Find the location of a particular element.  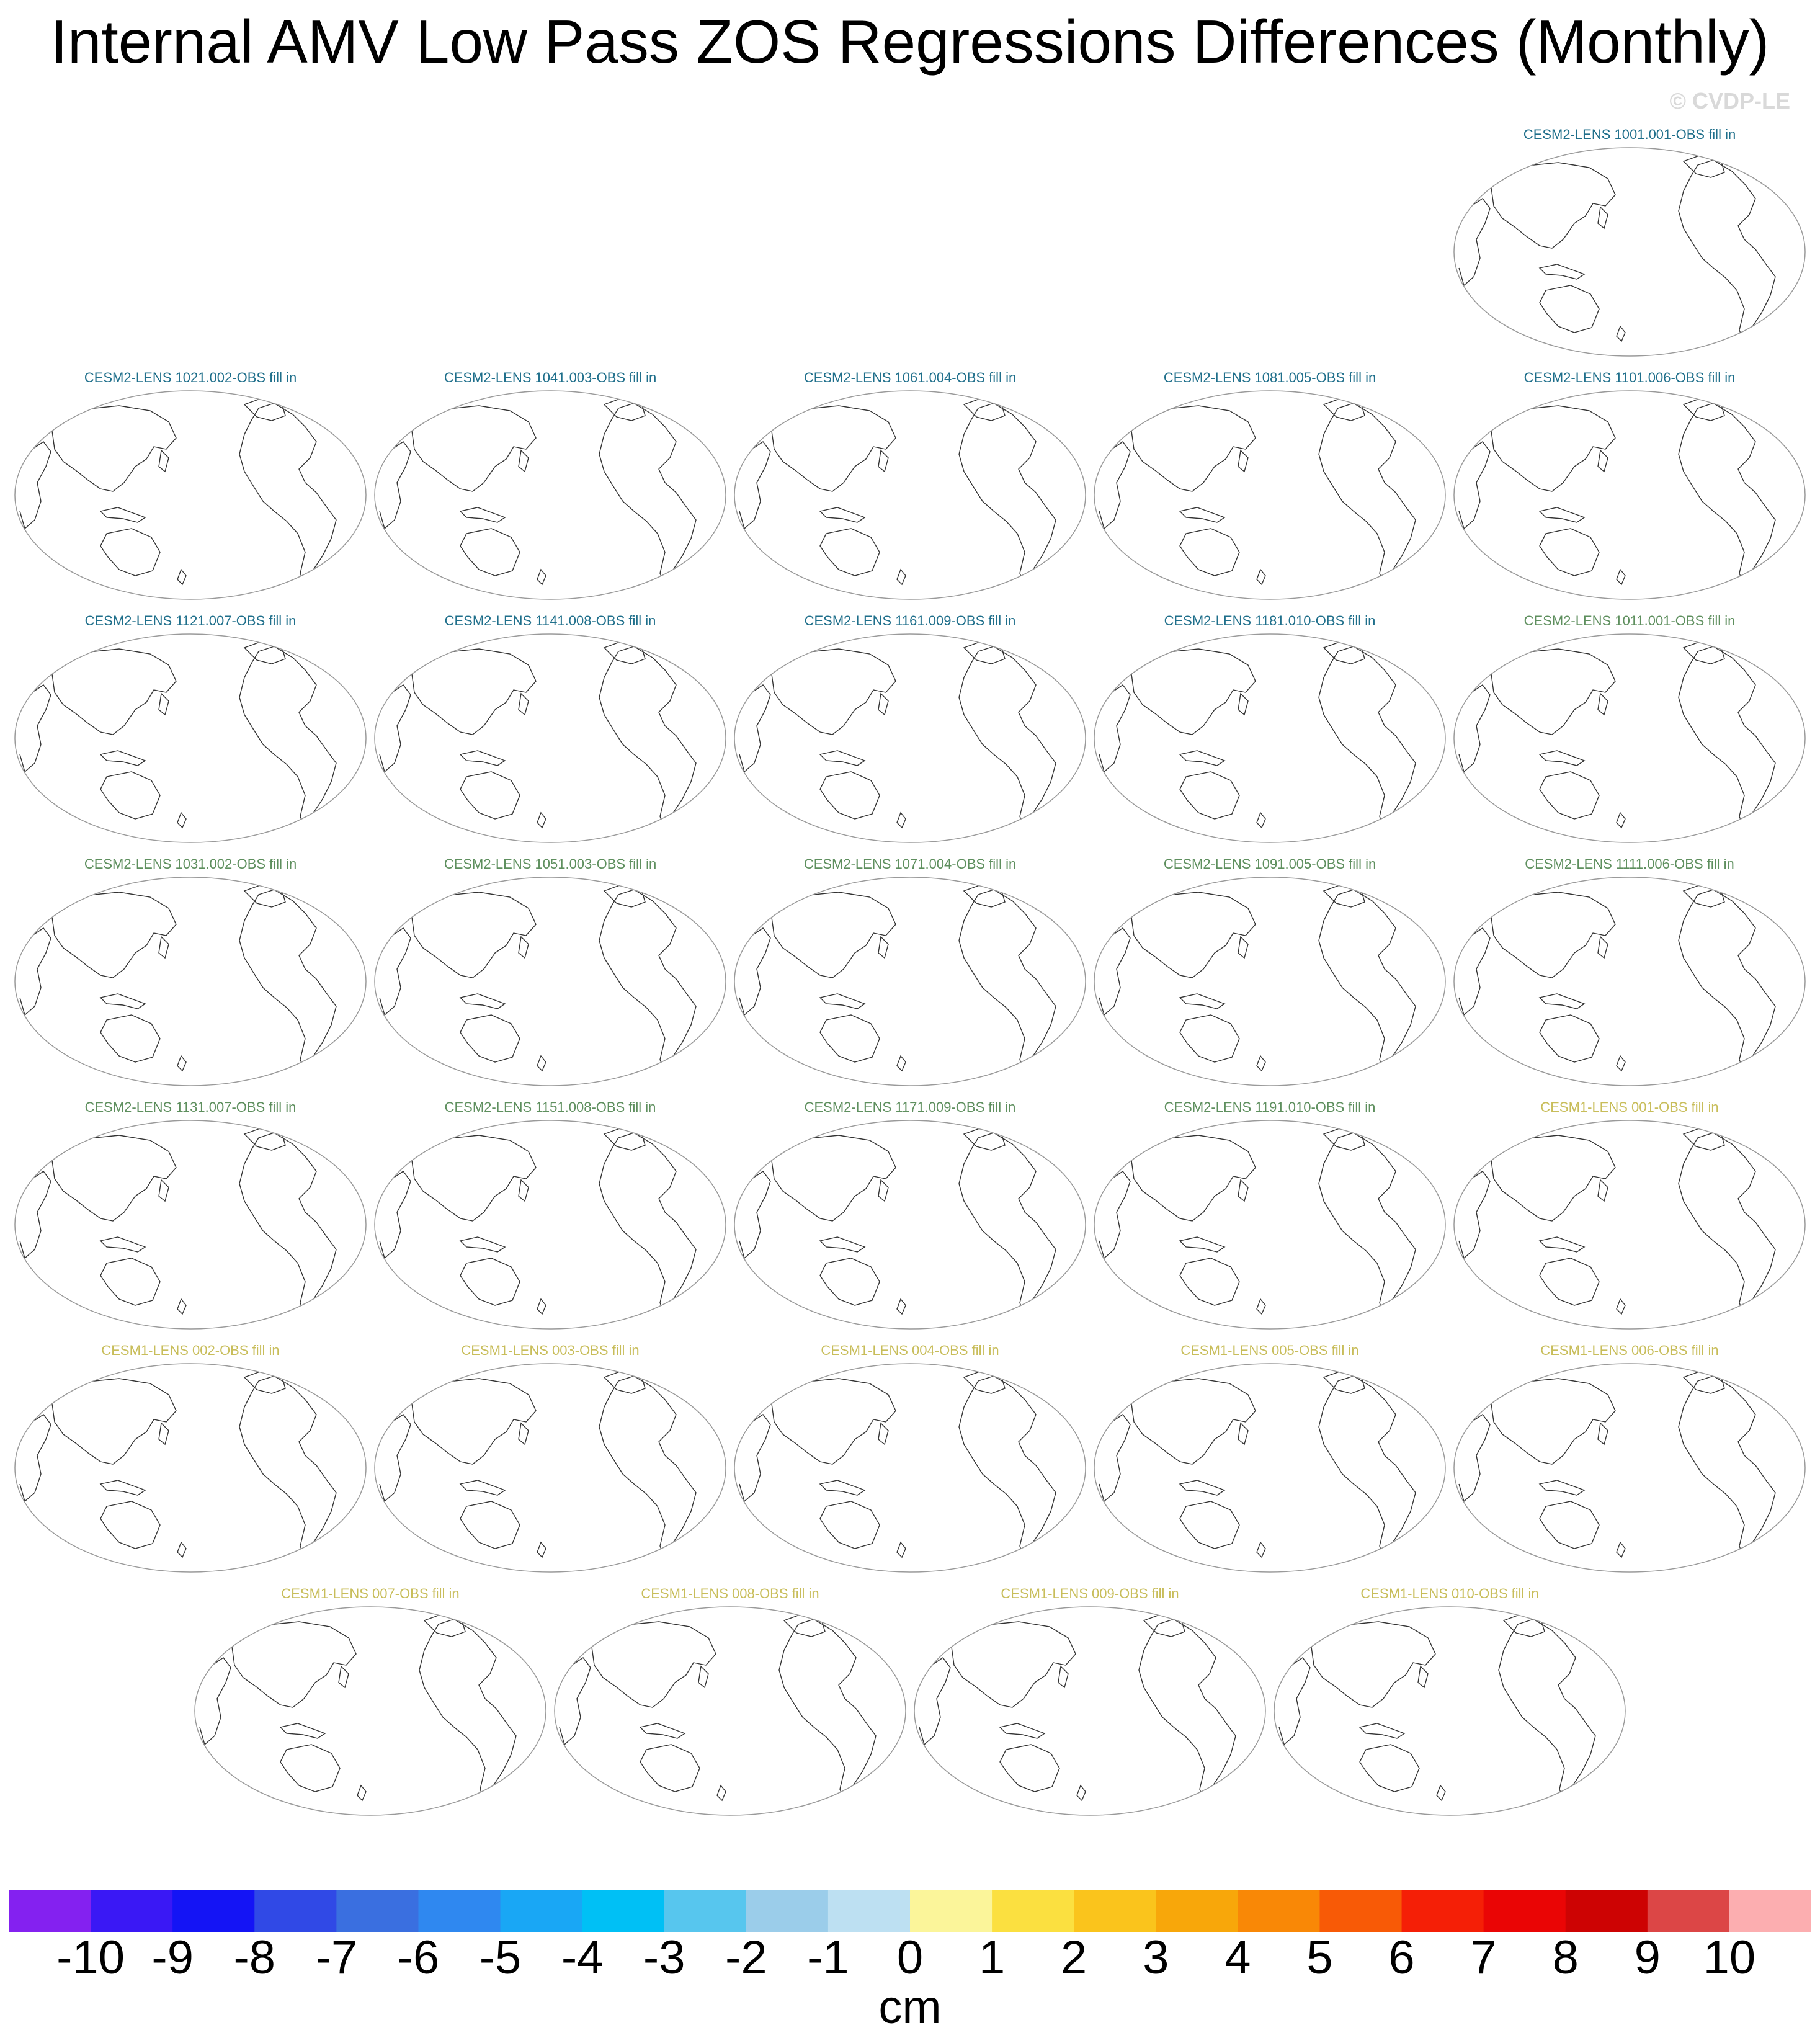

map-panel: CESM1-LENS 004-OBS fill in is located at coordinates (910, 1459).